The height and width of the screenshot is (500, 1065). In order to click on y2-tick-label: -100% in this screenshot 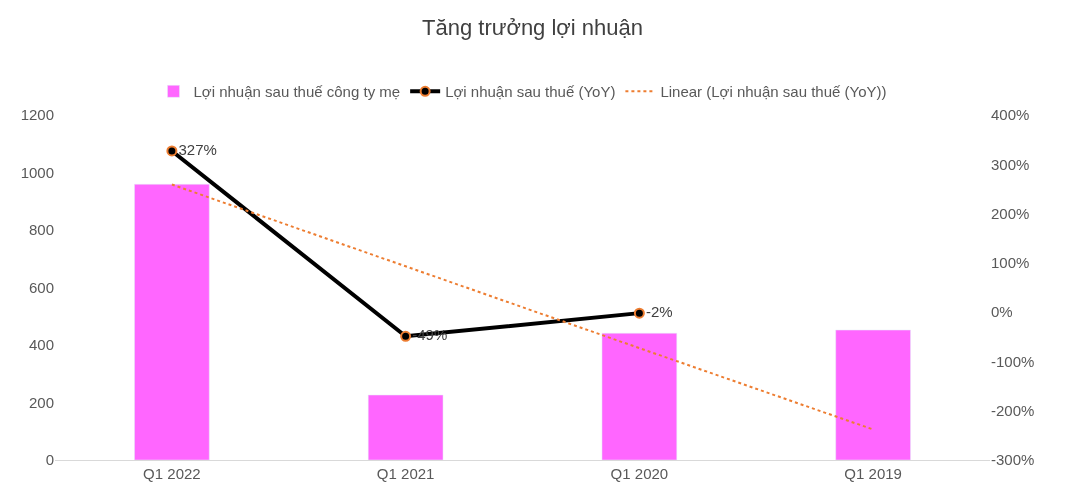, I will do `click(1013, 361)`.